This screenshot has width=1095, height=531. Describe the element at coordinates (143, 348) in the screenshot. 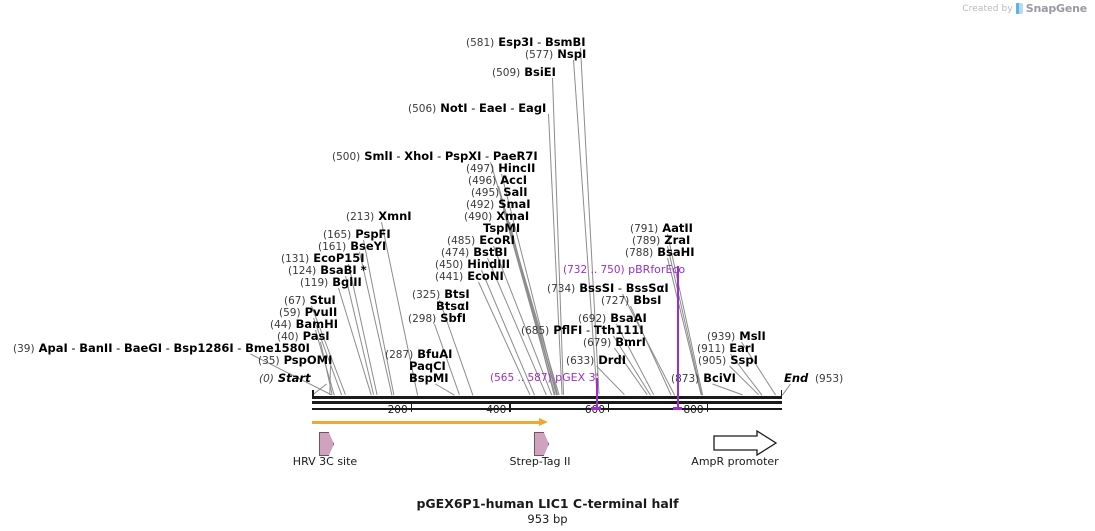

I see `enzyme-name: BaeGI` at that location.